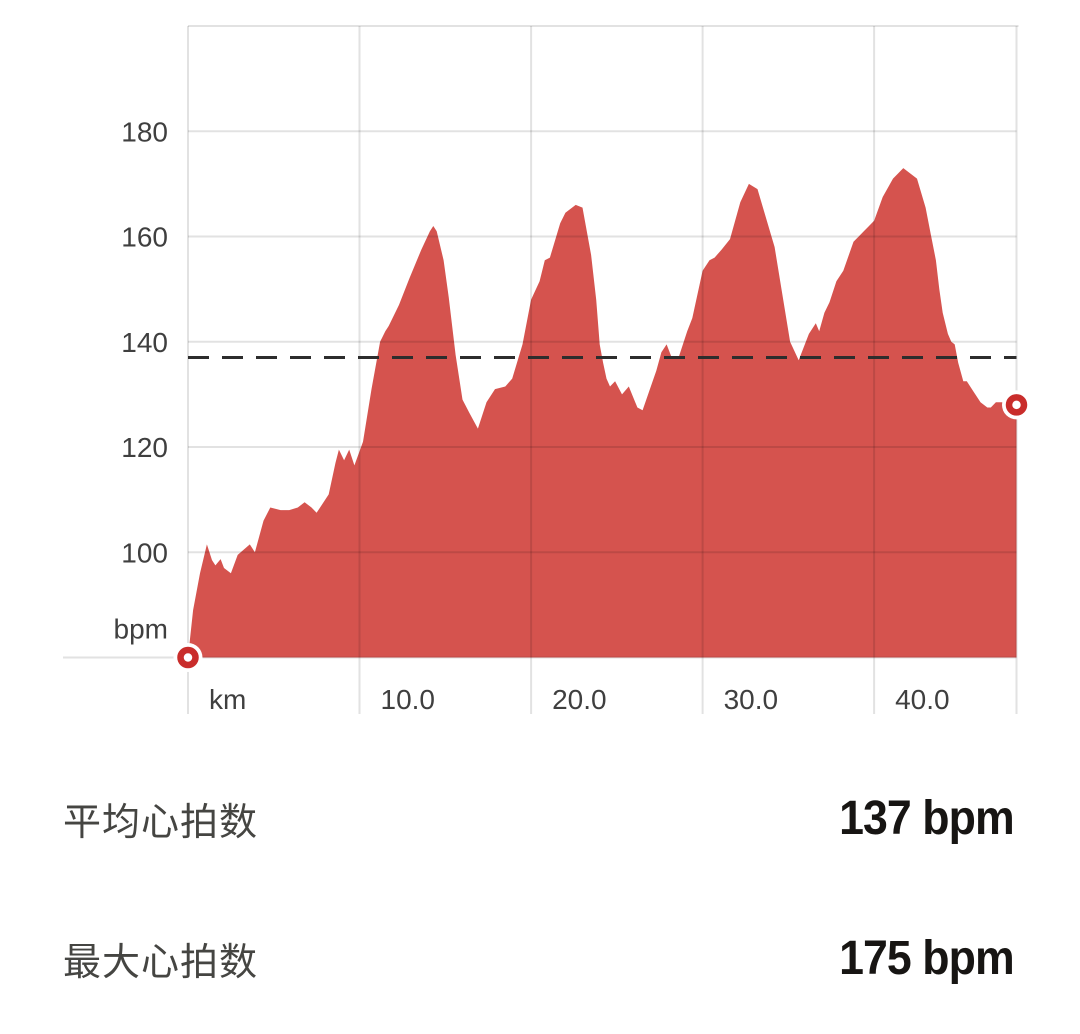  What do you see at coordinates (144, 342) in the screenshot?
I see `svg-text: 140` at bounding box center [144, 342].